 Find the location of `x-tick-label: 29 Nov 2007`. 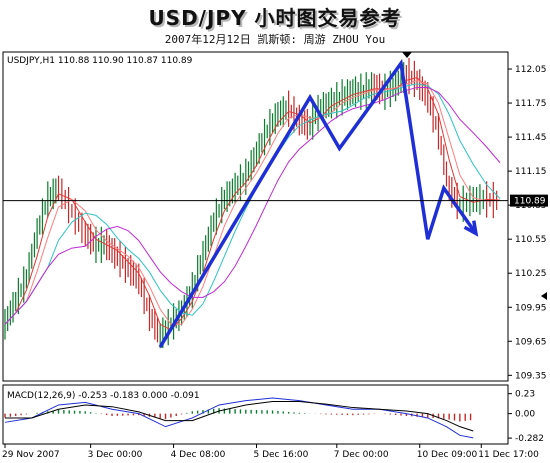

x-tick-label: 29 Nov 2007 is located at coordinates (31, 455).